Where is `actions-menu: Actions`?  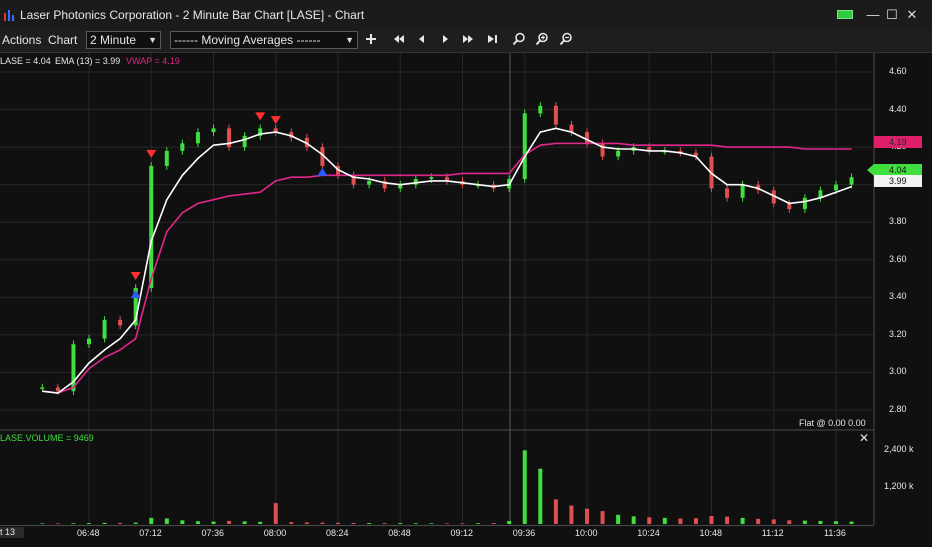 actions-menu: Actions is located at coordinates (22, 40).